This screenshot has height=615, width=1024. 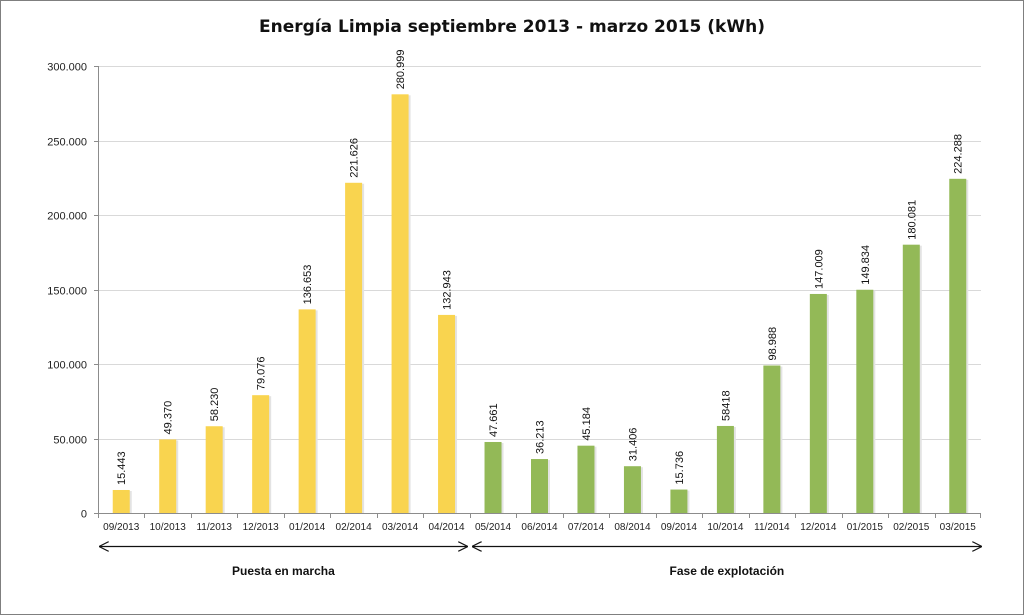 I want to click on x-tick-label: 02/2014, so click(x=354, y=527).